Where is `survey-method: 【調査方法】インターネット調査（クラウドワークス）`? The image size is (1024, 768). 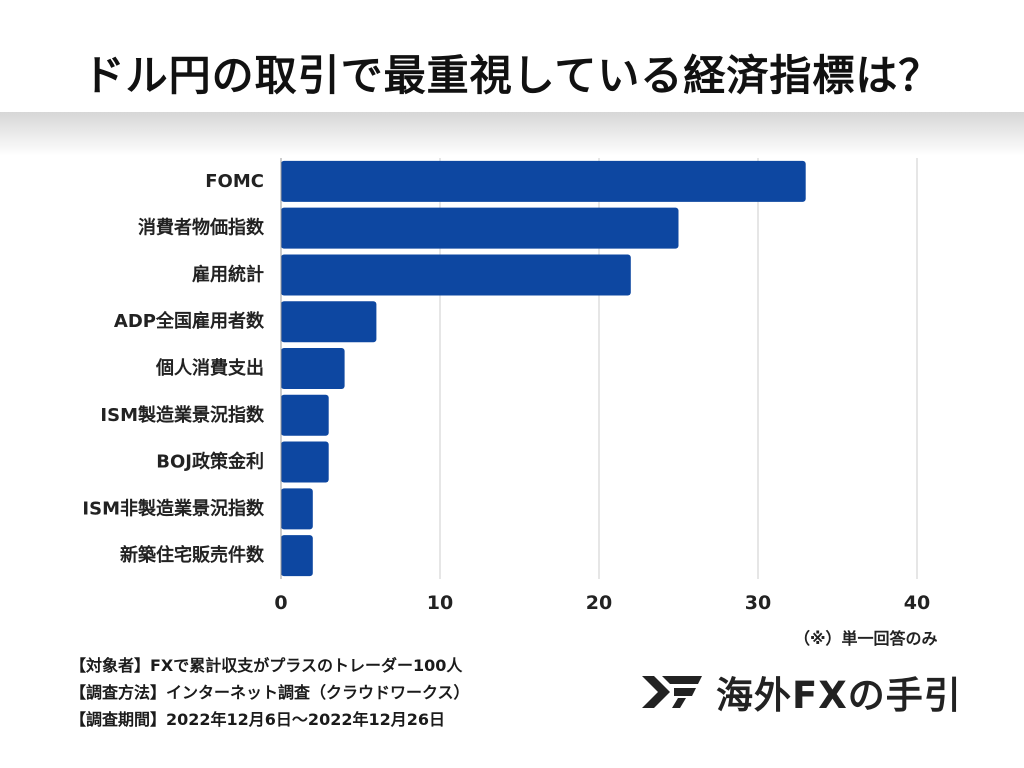 survey-method: 【調査方法】インターネット調査（クラウドワークス） is located at coordinates (270, 692).